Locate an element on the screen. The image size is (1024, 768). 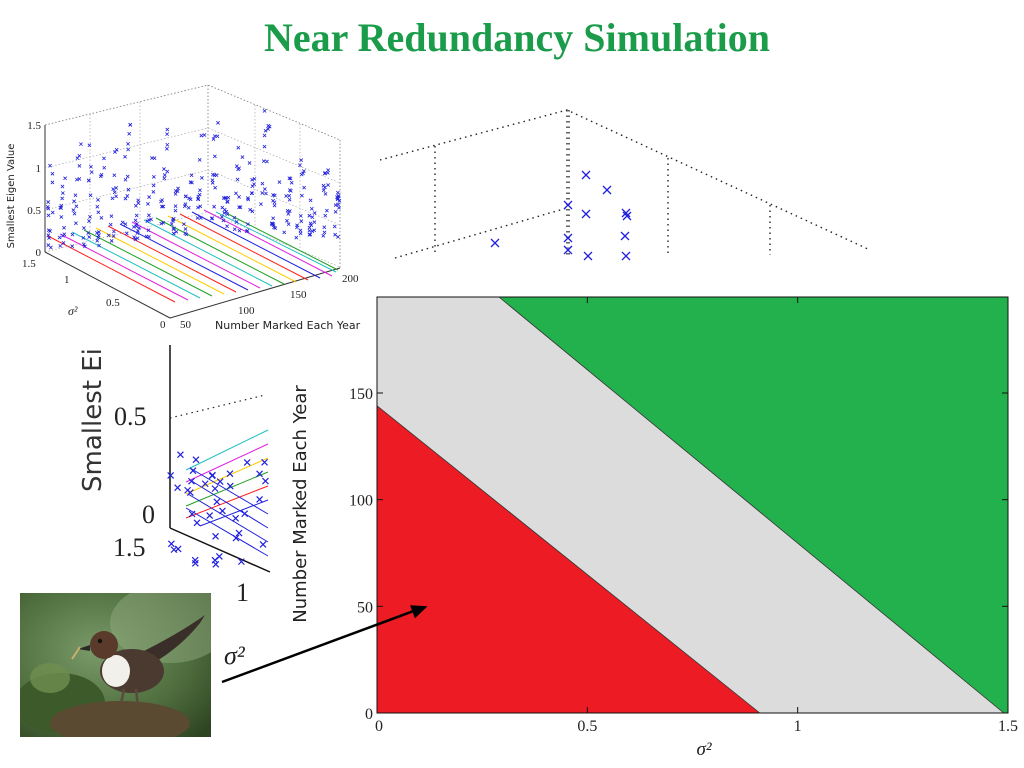
plot3d-series-lines is located at coordinates (193, 256).